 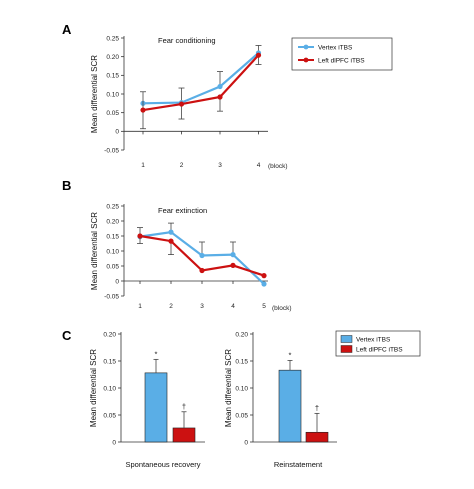 What do you see at coordinates (66, 185) in the screenshot?
I see `panel-letter: B` at bounding box center [66, 185].